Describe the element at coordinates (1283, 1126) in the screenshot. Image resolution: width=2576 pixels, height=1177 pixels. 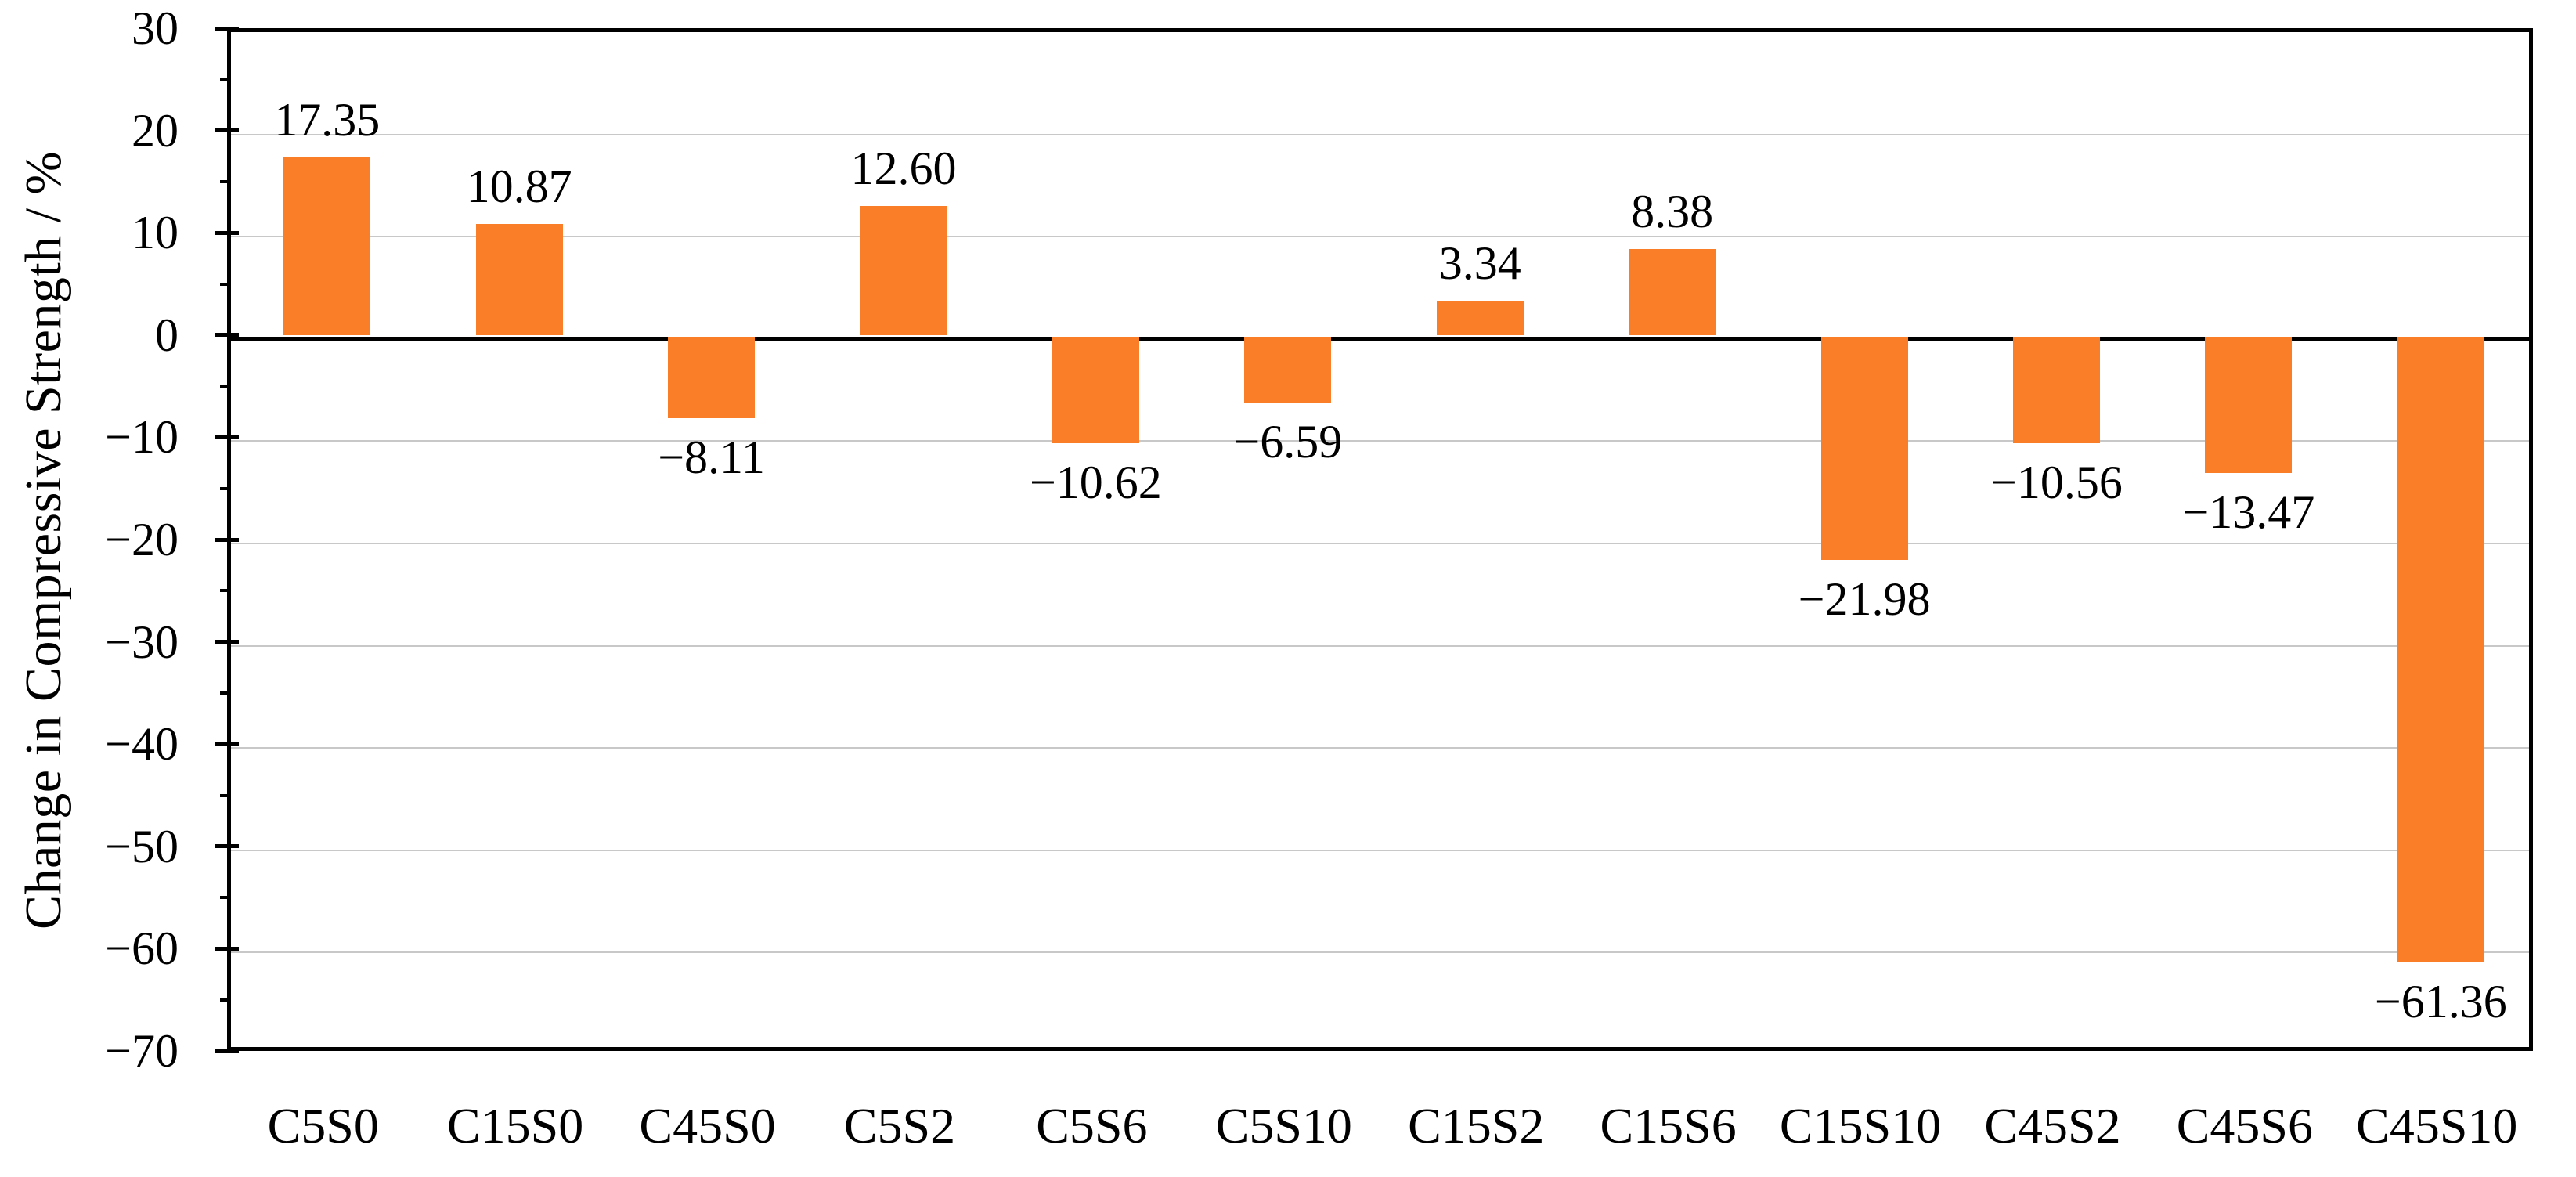
I see `x-axis-category-label: C5S10` at that location.